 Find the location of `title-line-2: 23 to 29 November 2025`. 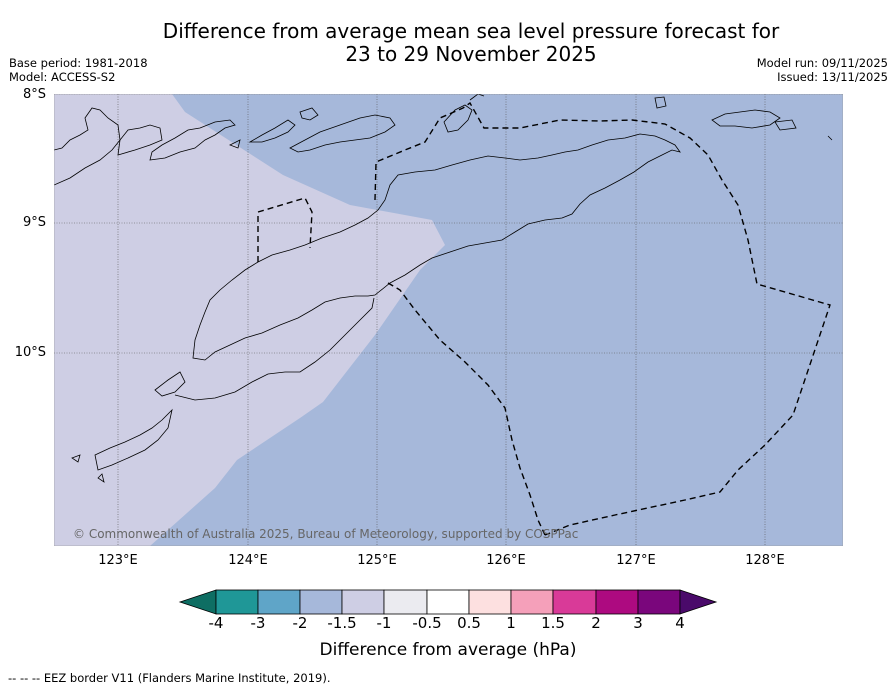

title-line-2: 23 to 29 November 2025 is located at coordinates (471, 54).